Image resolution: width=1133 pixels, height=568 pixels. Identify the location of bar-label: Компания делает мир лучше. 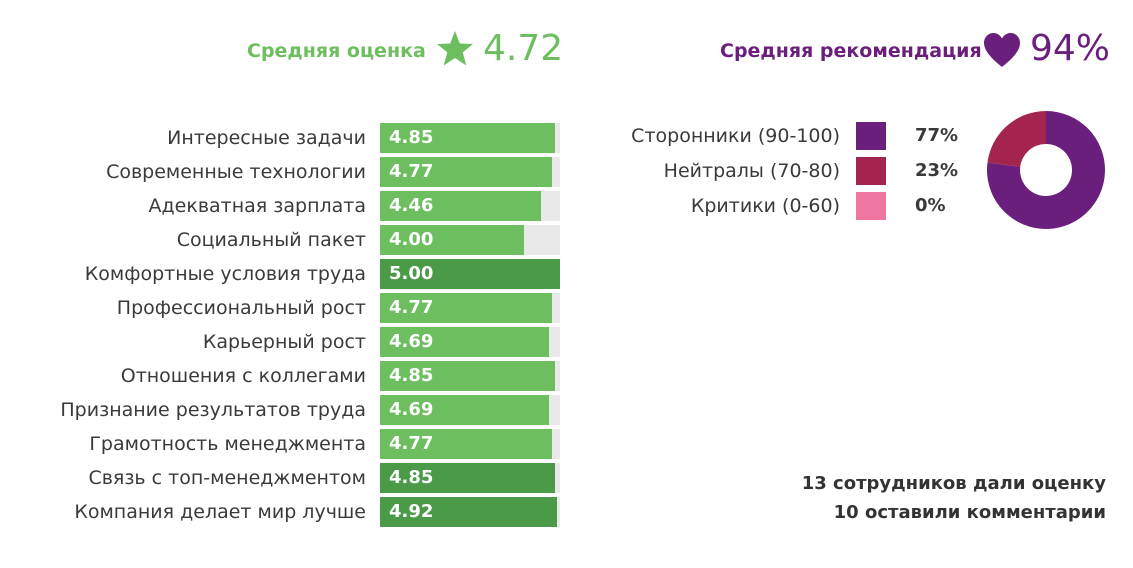
(220, 512).